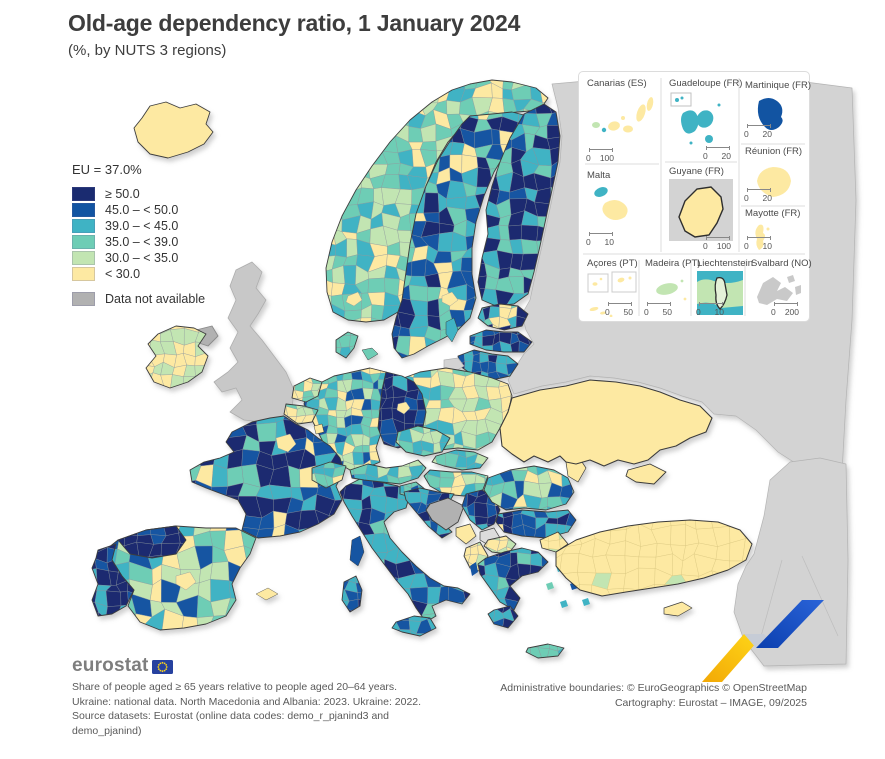  I want to click on legend-eu-value: EU = 37.0%, so click(107, 169).